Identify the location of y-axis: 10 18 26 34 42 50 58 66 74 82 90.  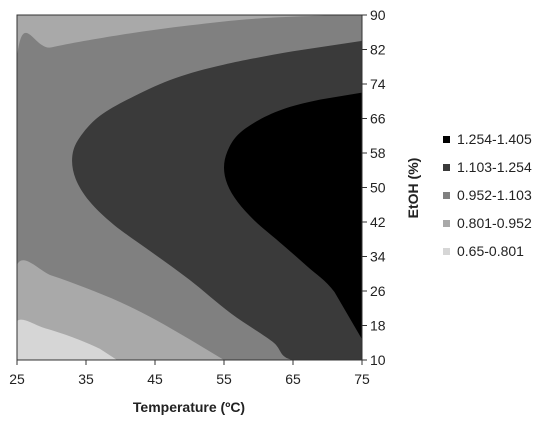
(374, 187).